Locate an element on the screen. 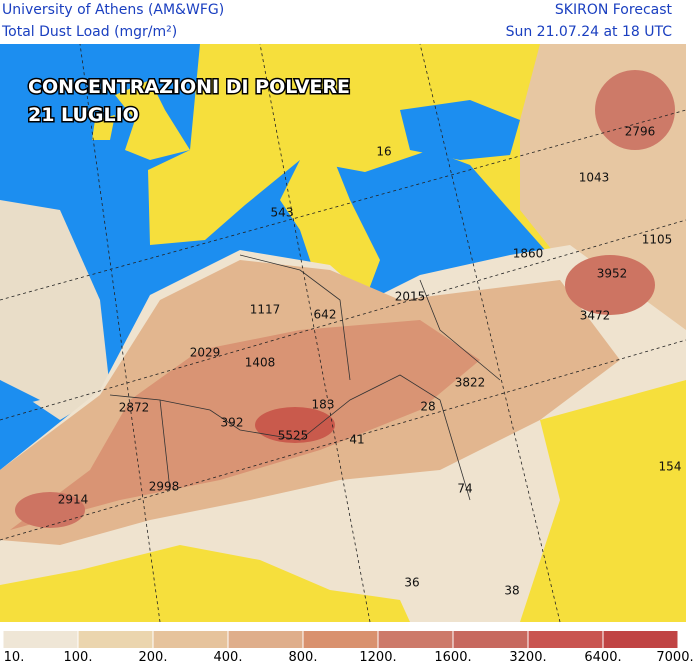 The width and height of the screenshot is (700, 662). colorbar-label: 1200. is located at coordinates (377, 656).